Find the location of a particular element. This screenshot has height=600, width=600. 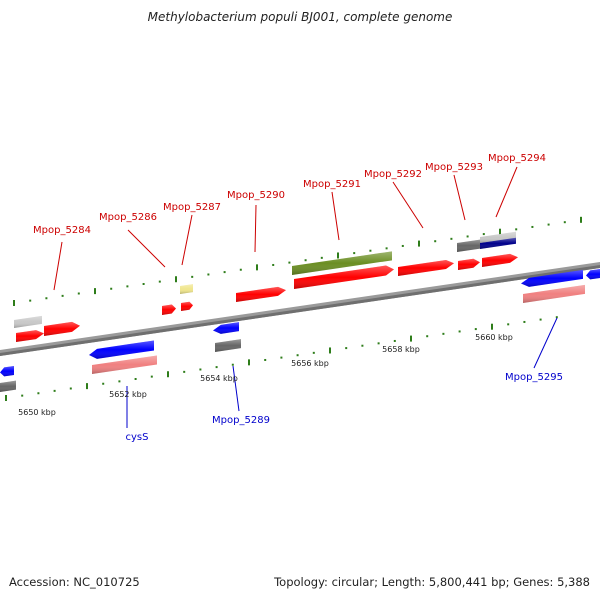

gene-label: Mpop_5287 is located at coordinates (192, 207).